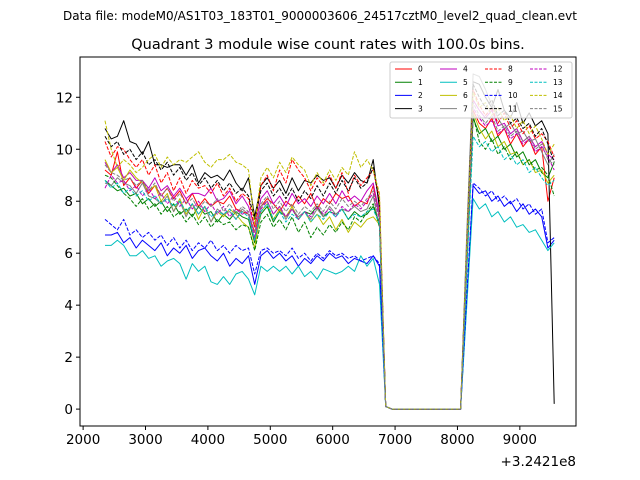 The height and width of the screenshot is (480, 640). What do you see at coordinates (420, 95) in the screenshot?
I see `legend-label-2: 2` at bounding box center [420, 95].